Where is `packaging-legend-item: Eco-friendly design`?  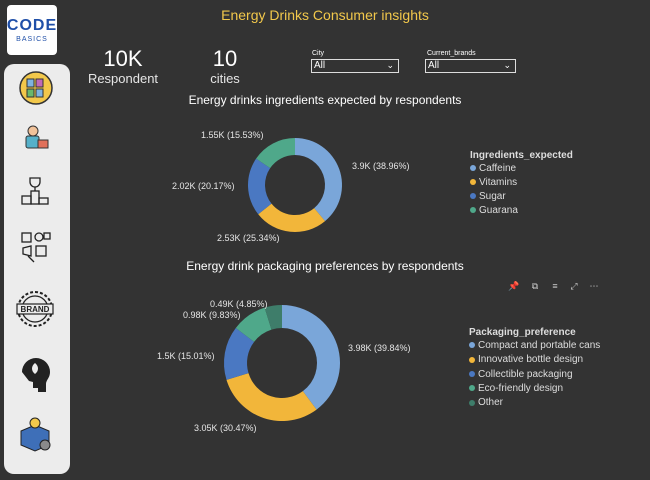
packaging-legend-item: Eco-friendly design is located at coordinates (516, 388).